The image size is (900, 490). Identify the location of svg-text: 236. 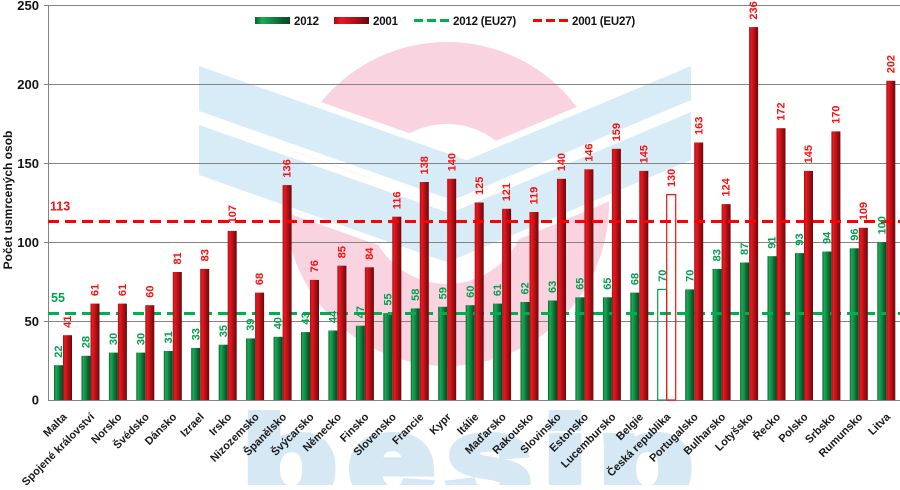
(754, 10).